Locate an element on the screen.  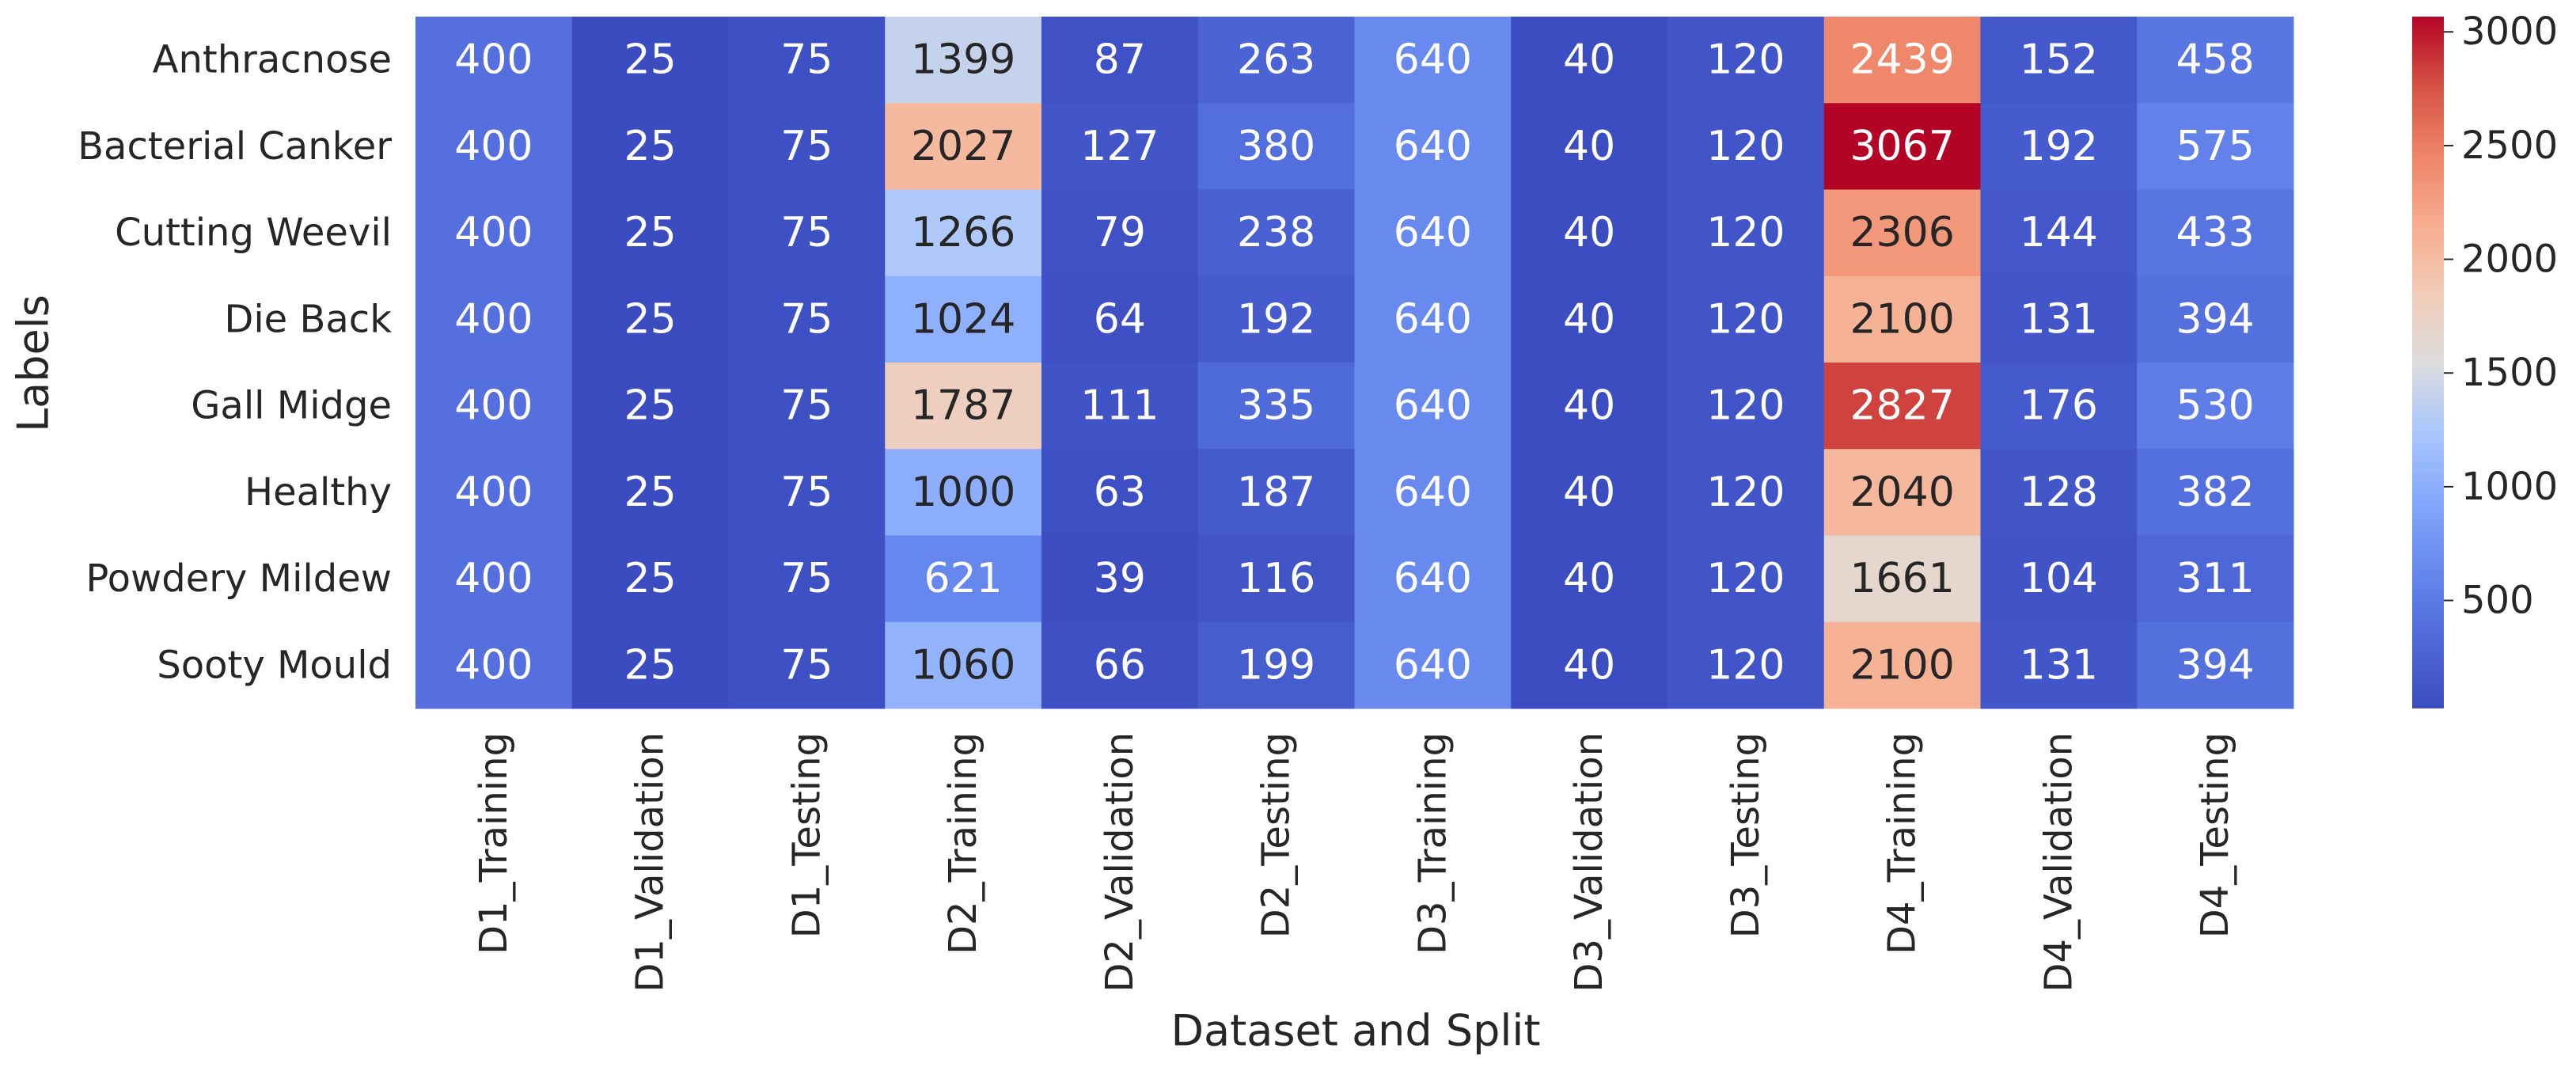
colorbar-tick-label: 2500 is located at coordinates (2509, 145).